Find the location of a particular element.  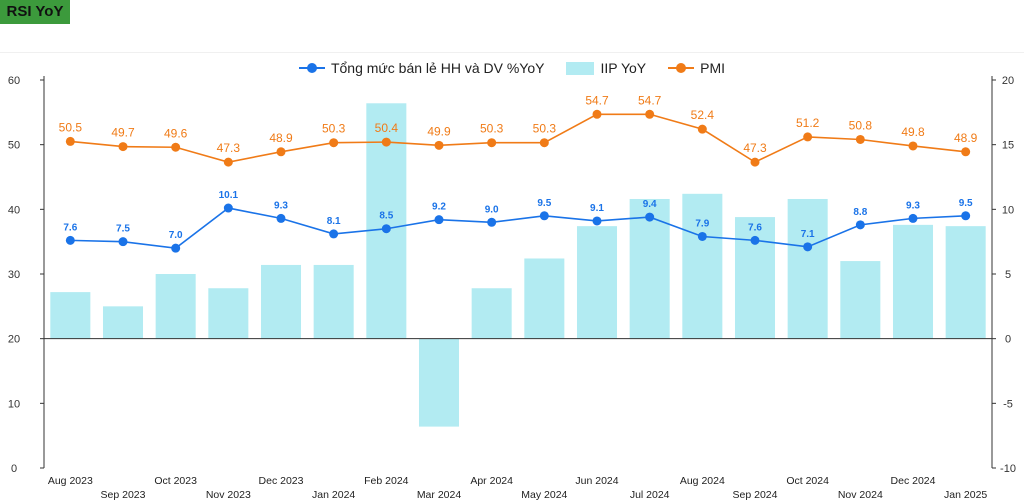

left-tick-label: 20 is located at coordinates (14, 340).